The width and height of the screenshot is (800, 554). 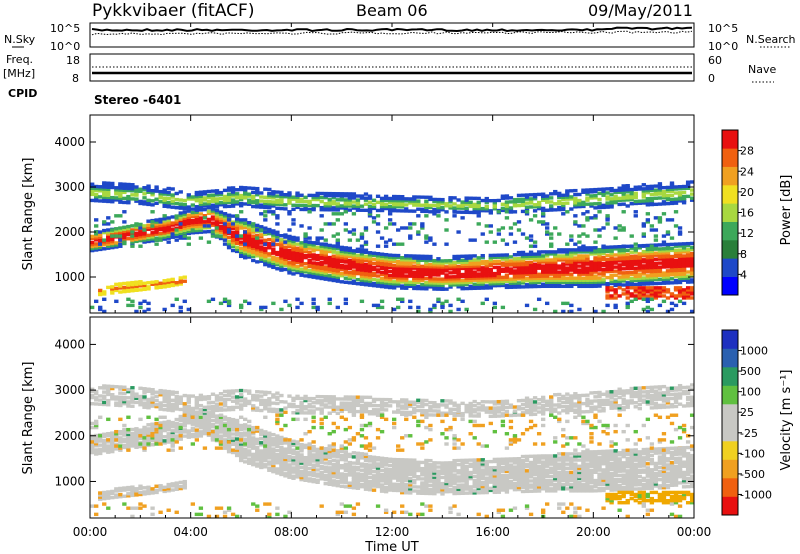 What do you see at coordinates (400, 37) in the screenshot?
I see `noise-panel: N.Sky 10^5 10^0 10^5 10^0 N.Search` at bounding box center [400, 37].